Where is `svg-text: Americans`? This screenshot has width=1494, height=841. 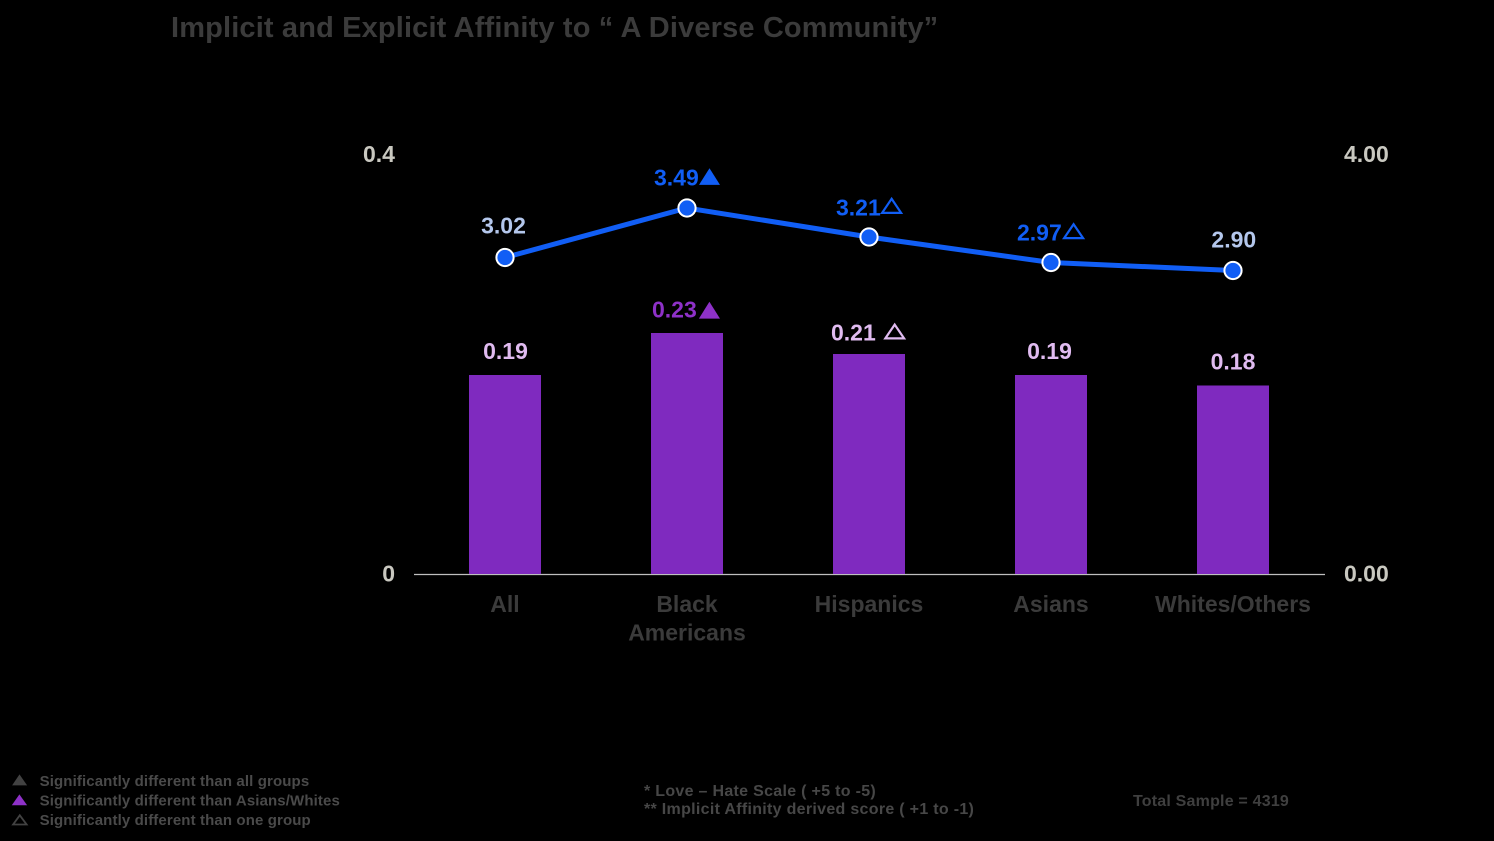 svg-text: Americans is located at coordinates (687, 633).